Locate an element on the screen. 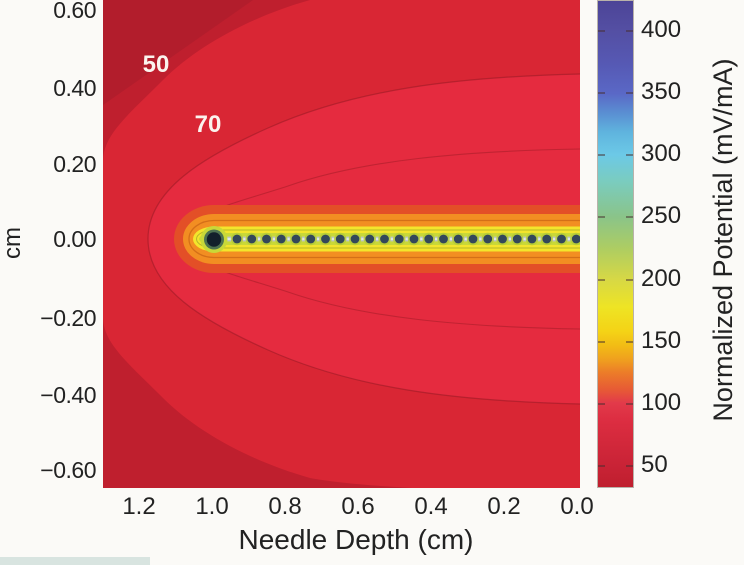  x-tick-label: 1.0 is located at coordinates (212, 506).